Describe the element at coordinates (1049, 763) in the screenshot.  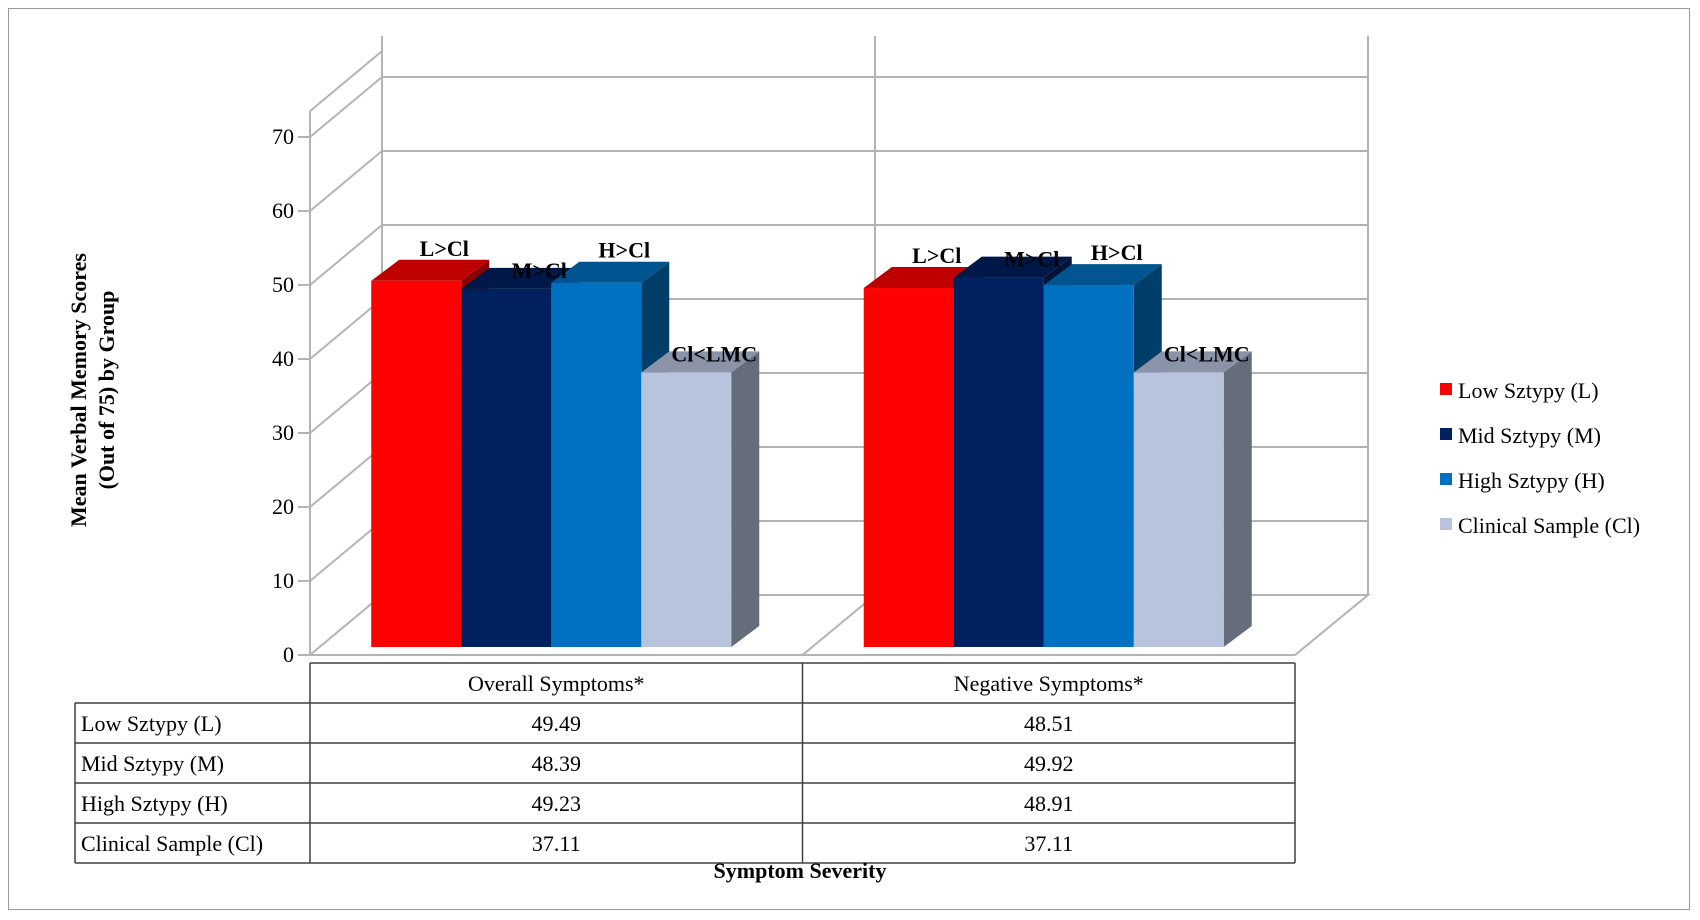
I see `data-label: 49.92` at that location.